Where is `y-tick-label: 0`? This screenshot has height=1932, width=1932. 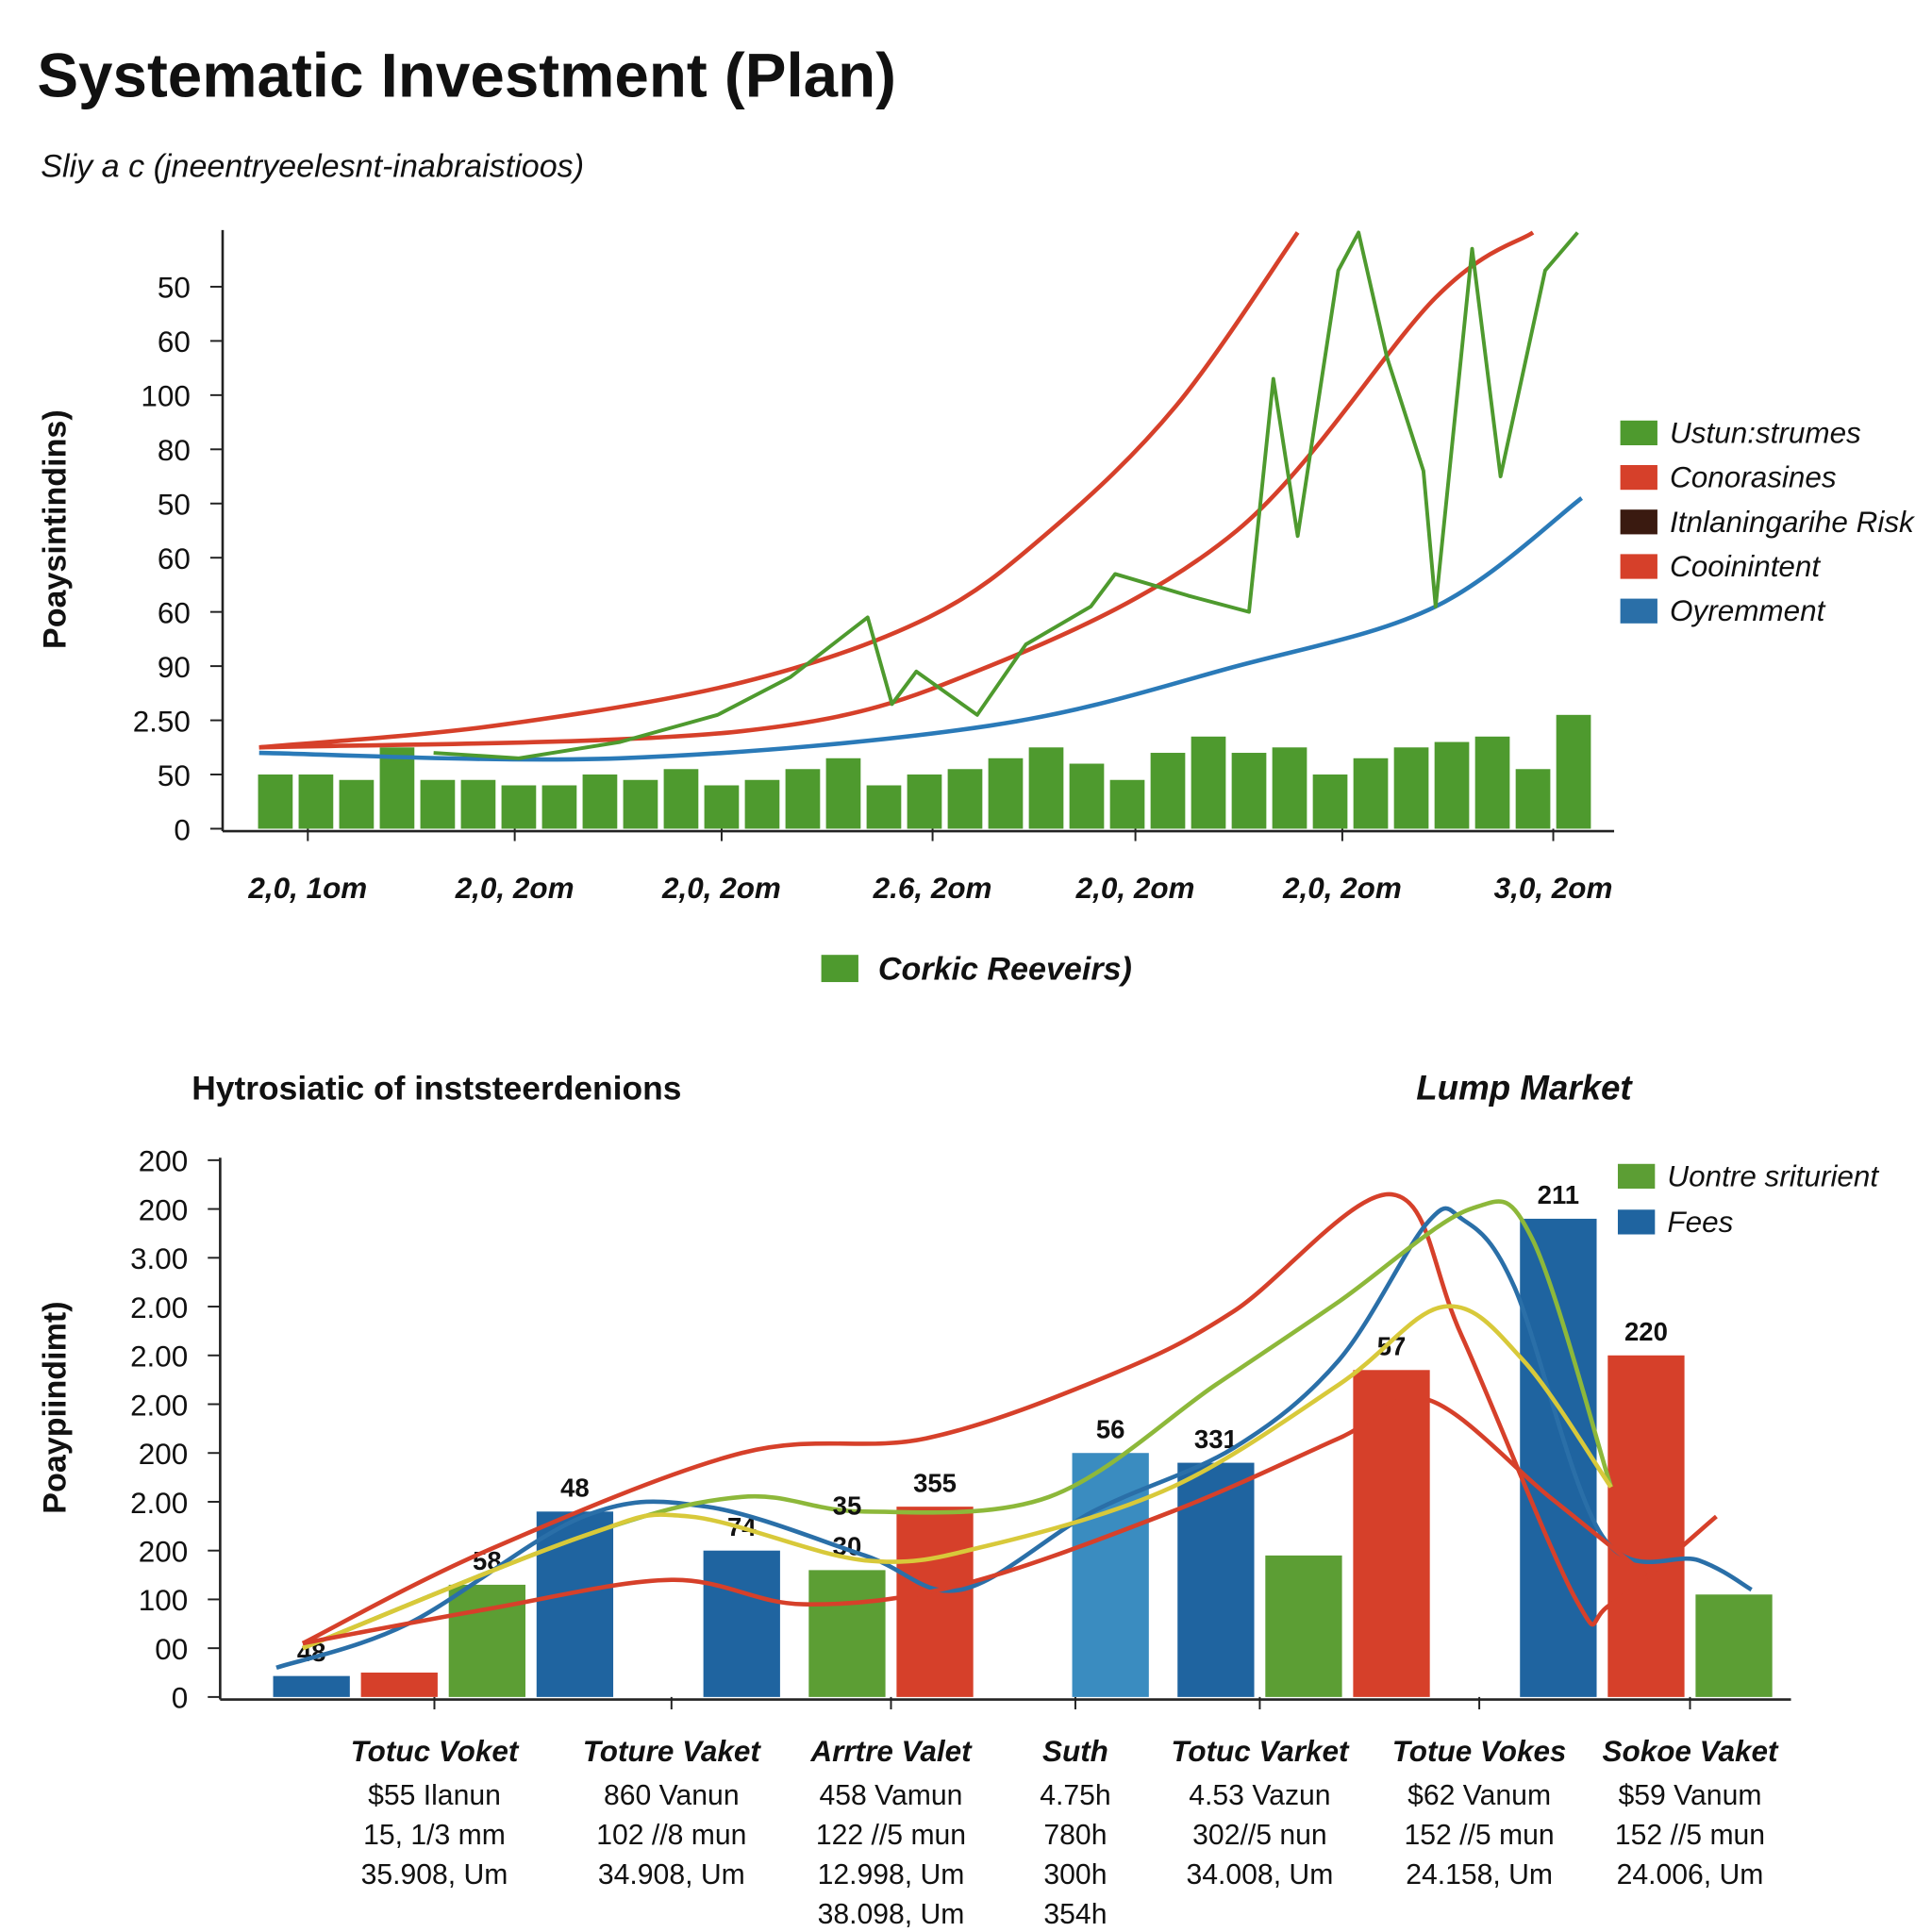
y-tick-label: 0 is located at coordinates (180, 1699).